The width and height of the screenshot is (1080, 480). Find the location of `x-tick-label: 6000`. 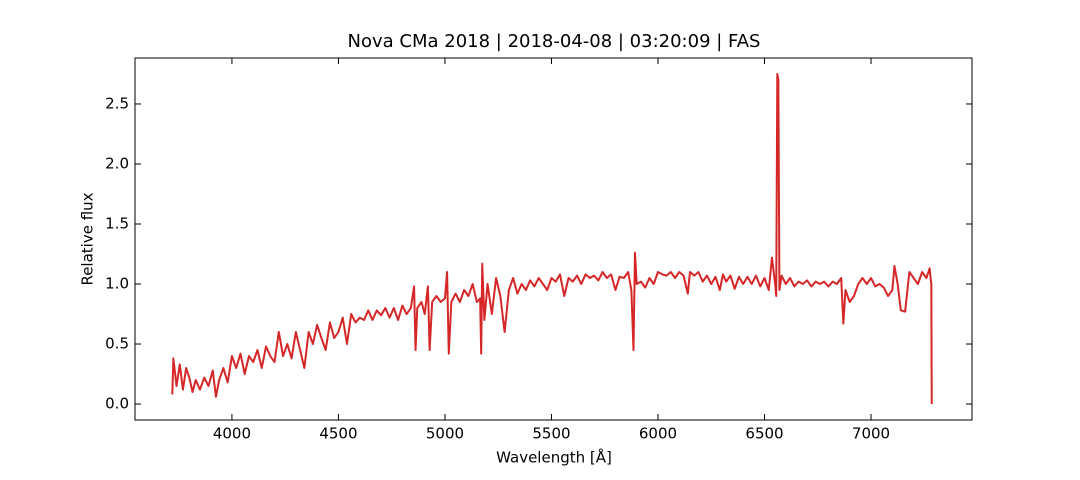

x-tick-label: 6000 is located at coordinates (658, 434).